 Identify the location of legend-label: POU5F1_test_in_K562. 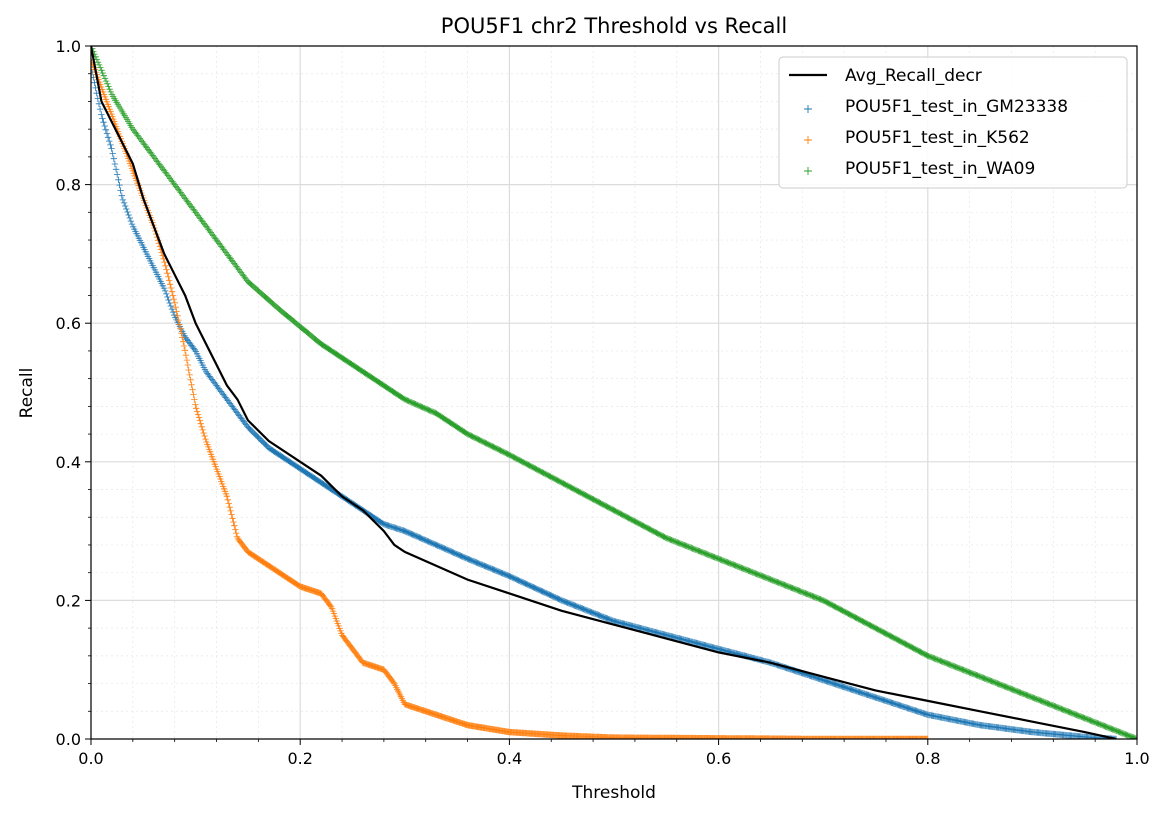
(937, 138).